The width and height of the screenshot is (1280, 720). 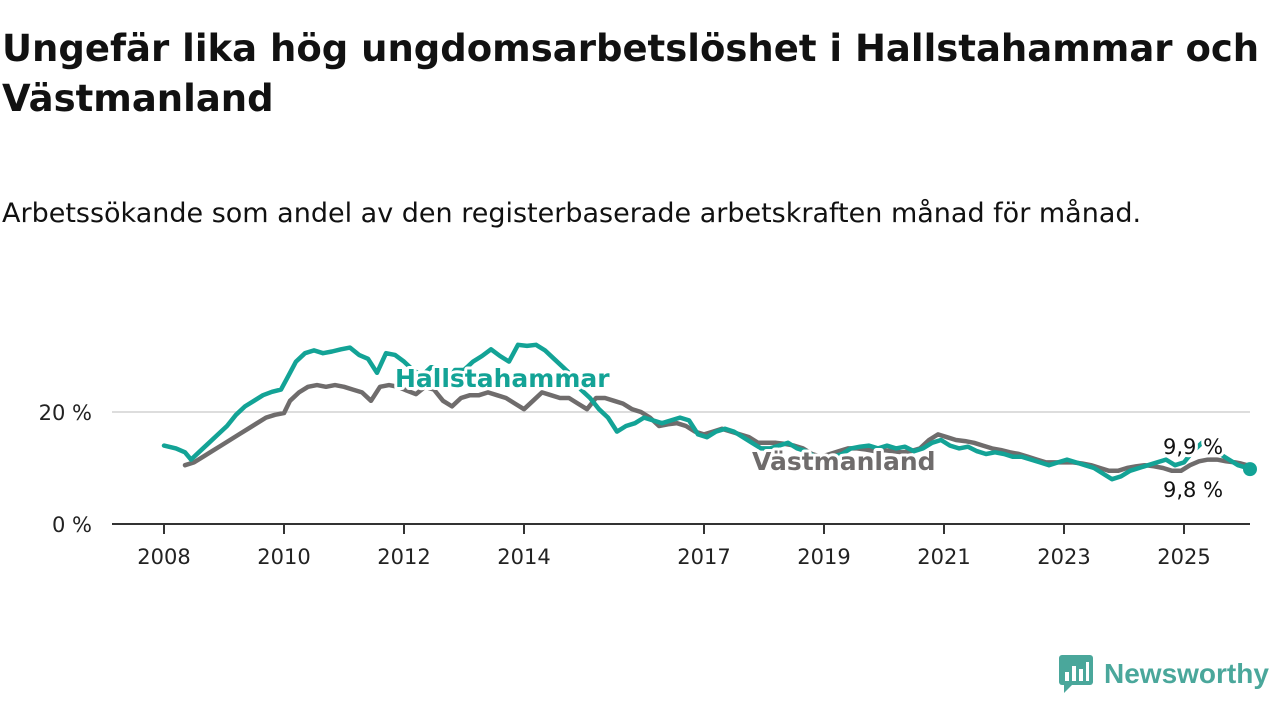 What do you see at coordinates (65, 413) in the screenshot?
I see `y-tick-label: 20 %` at bounding box center [65, 413].